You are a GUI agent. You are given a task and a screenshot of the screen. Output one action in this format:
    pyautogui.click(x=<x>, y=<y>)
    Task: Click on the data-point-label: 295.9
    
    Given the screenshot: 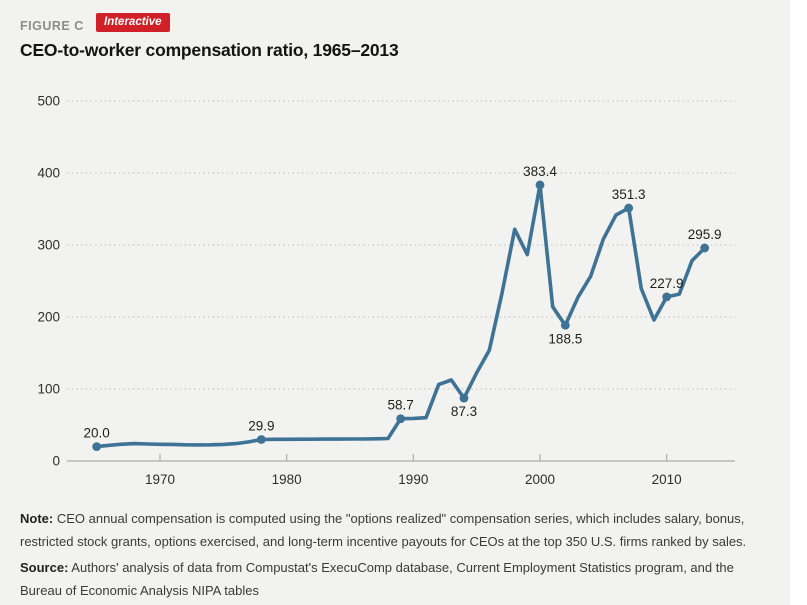 What is the action you would take?
    pyautogui.click(x=705, y=234)
    